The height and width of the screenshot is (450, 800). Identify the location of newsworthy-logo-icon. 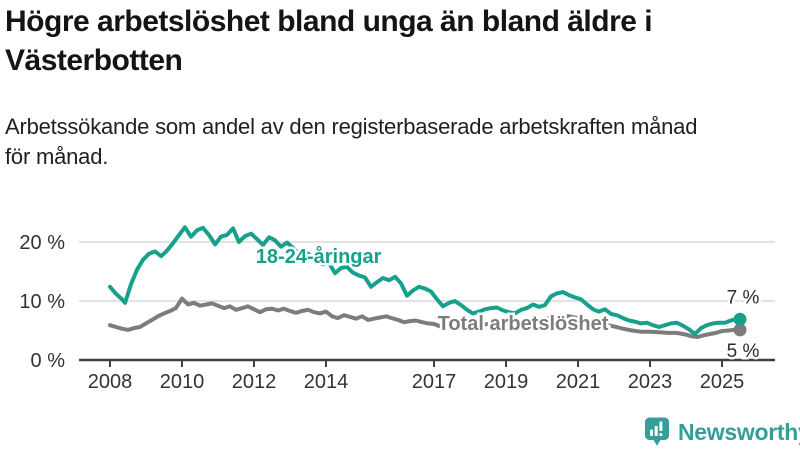
(657, 431).